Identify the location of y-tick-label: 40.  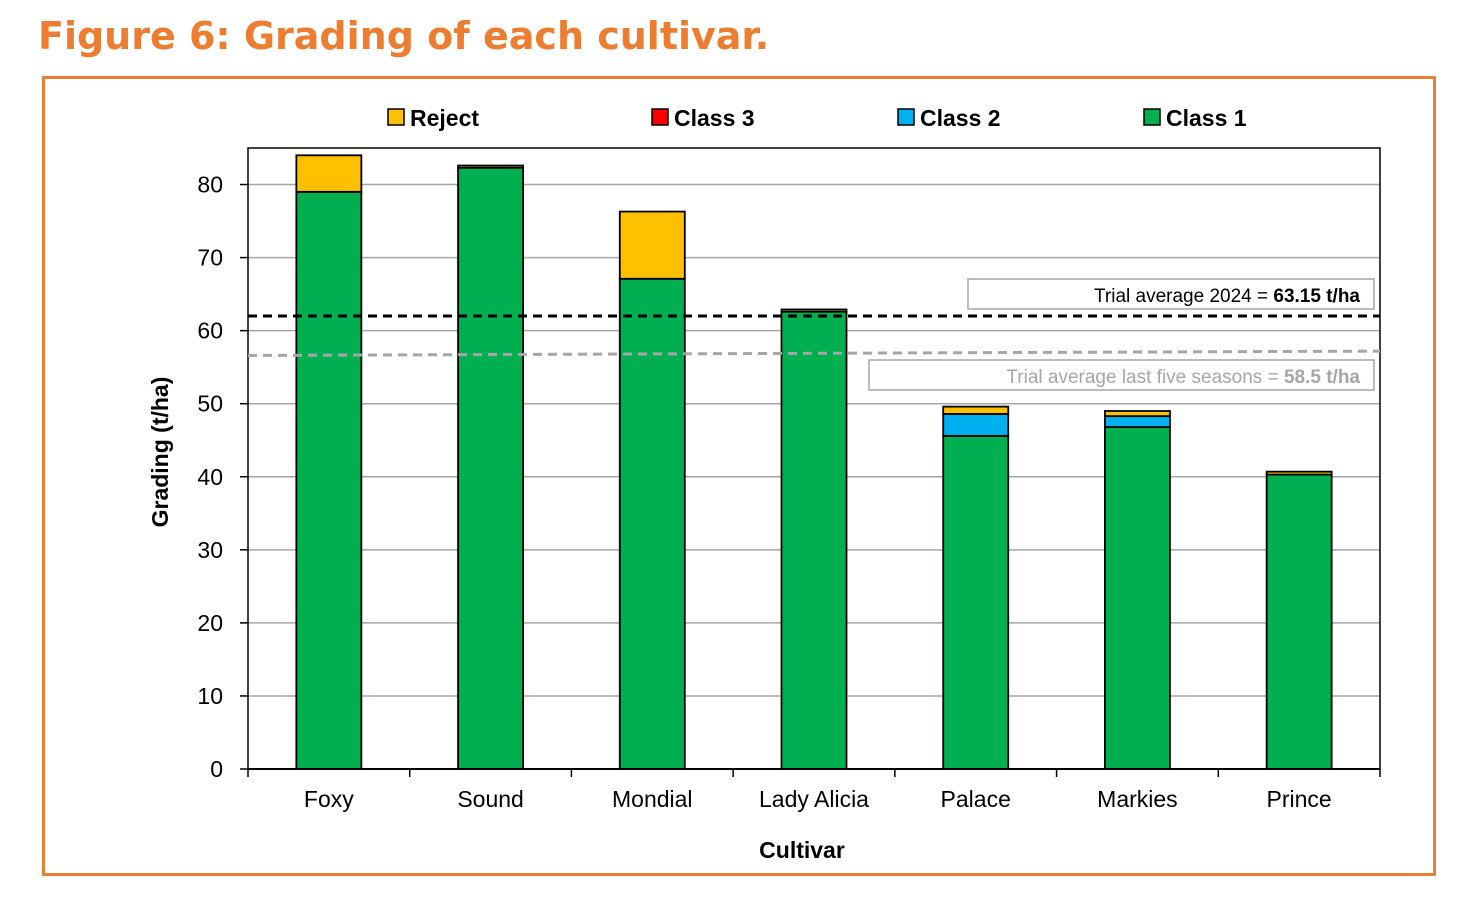
(210, 477).